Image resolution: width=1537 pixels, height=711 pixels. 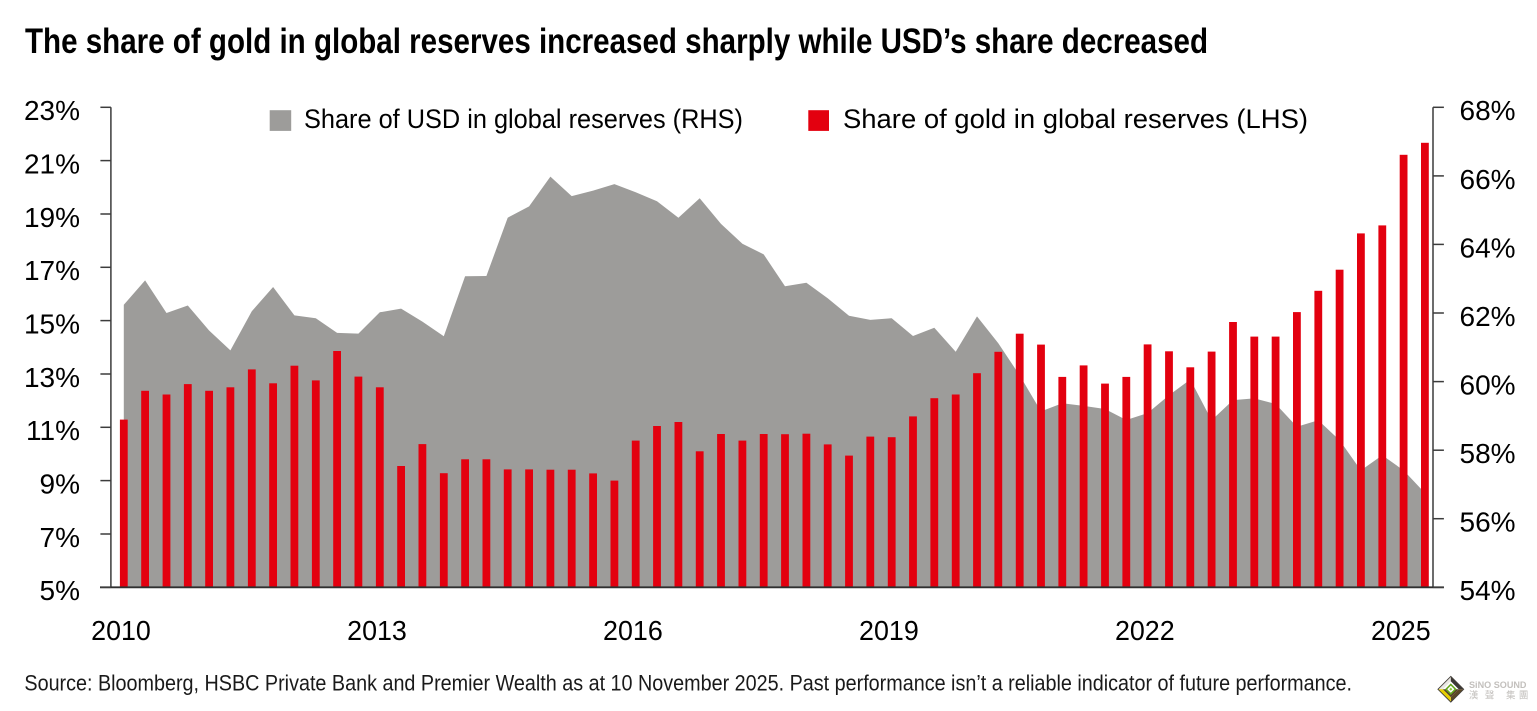 What do you see at coordinates (1075, 119) in the screenshot?
I see `svg-text:Share of gold in global reserv: Share of gold in global reserves (LHS)` at bounding box center [1075, 119].